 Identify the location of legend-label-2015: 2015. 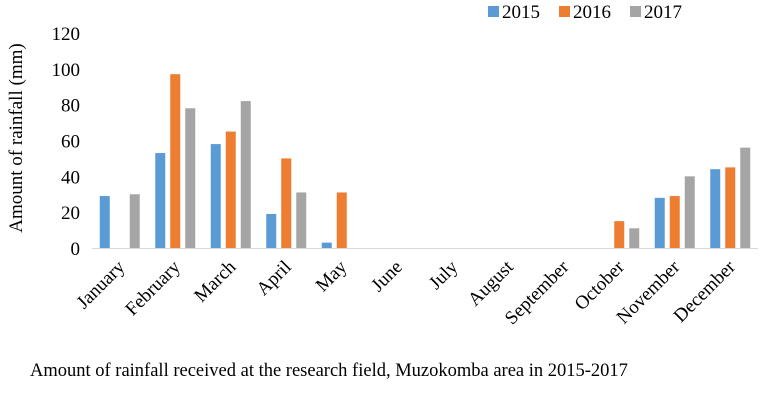
(521, 12).